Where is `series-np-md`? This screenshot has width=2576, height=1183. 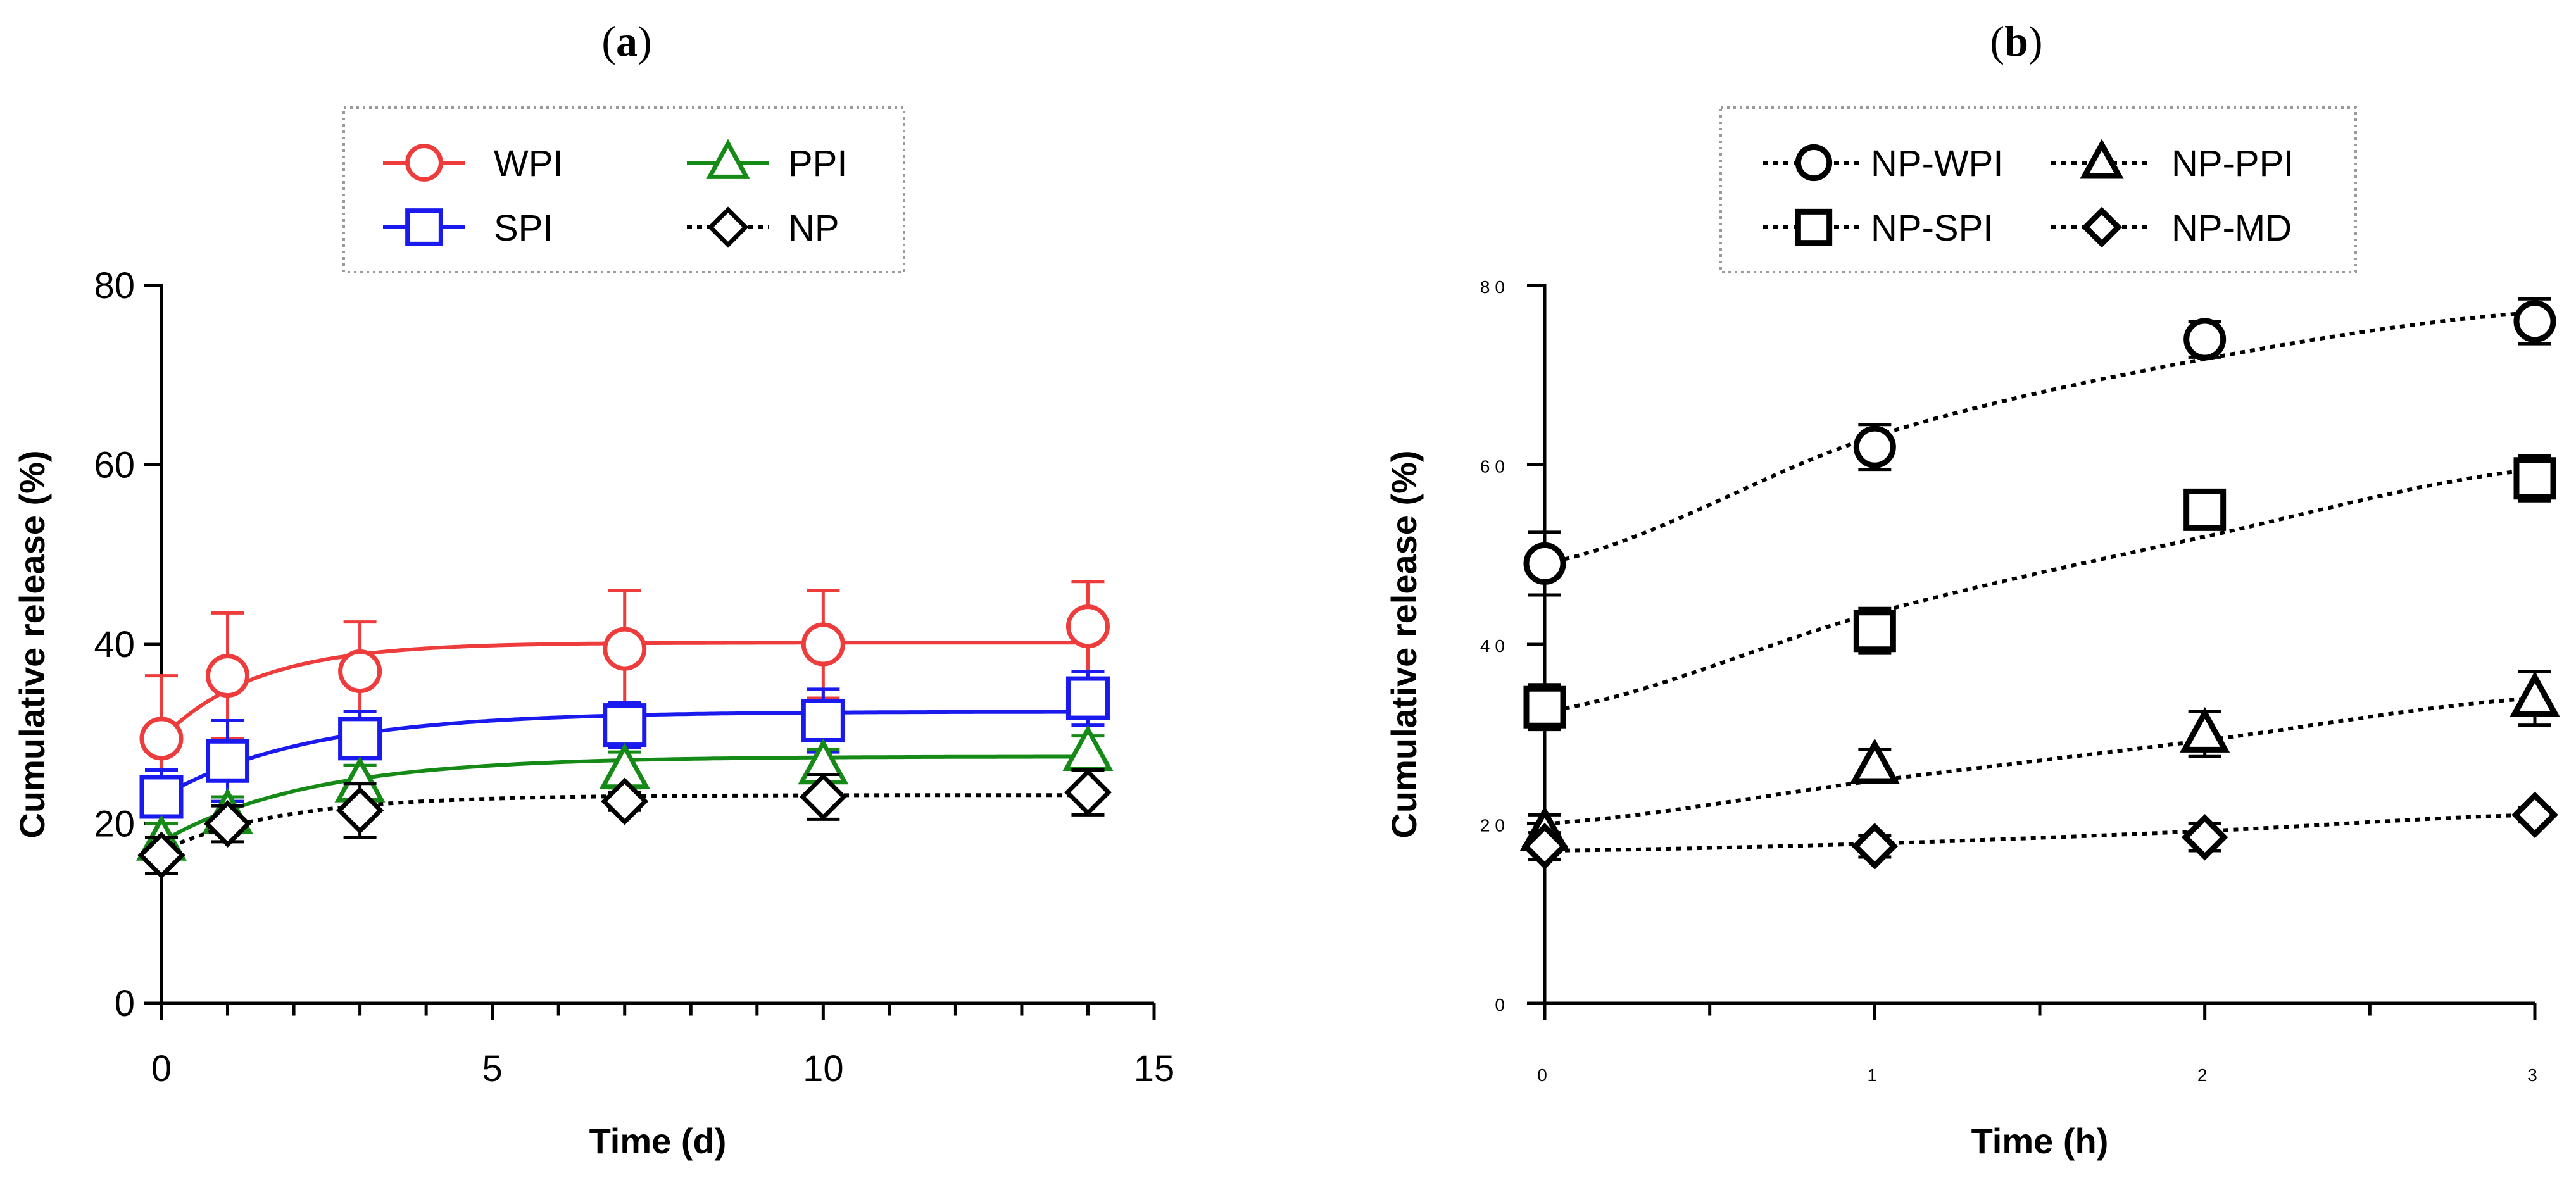 series-np-md is located at coordinates (2039, 830).